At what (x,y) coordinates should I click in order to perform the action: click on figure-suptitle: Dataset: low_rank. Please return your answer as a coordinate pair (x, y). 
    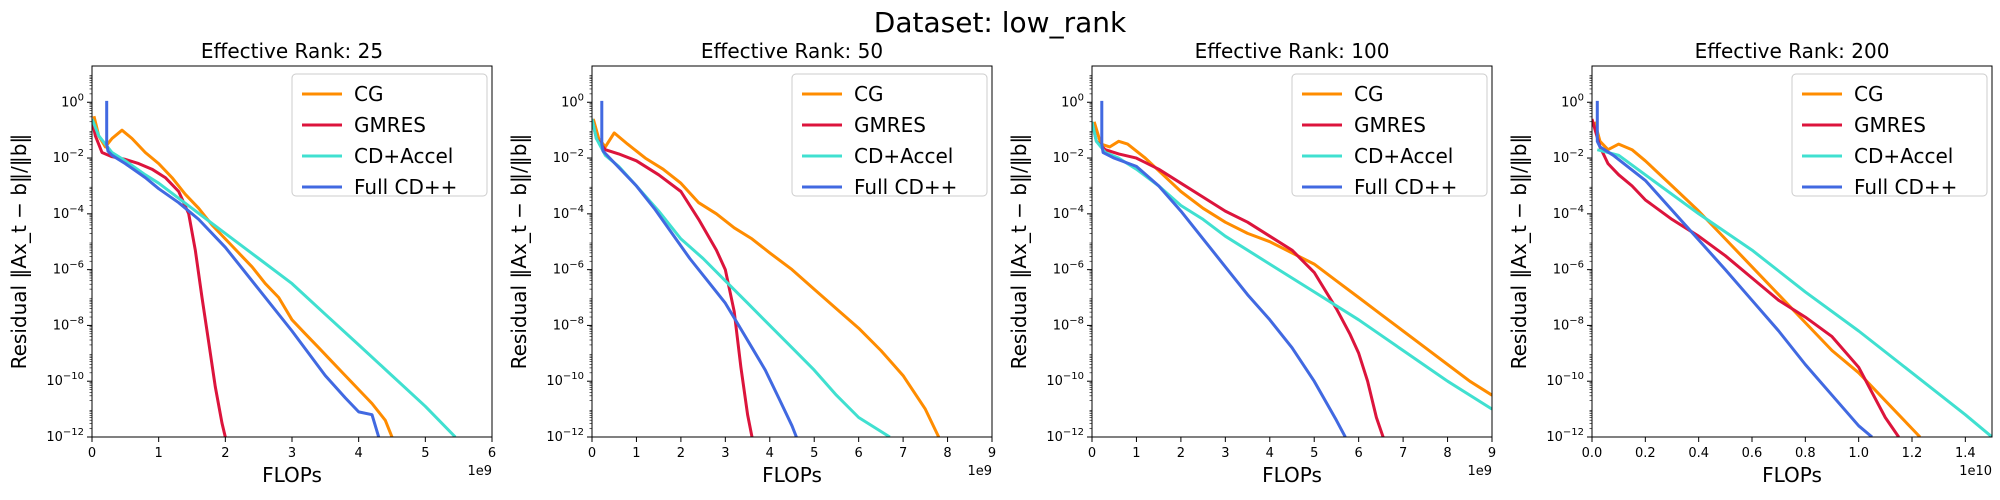
    Looking at the image, I should click on (1000, 22).